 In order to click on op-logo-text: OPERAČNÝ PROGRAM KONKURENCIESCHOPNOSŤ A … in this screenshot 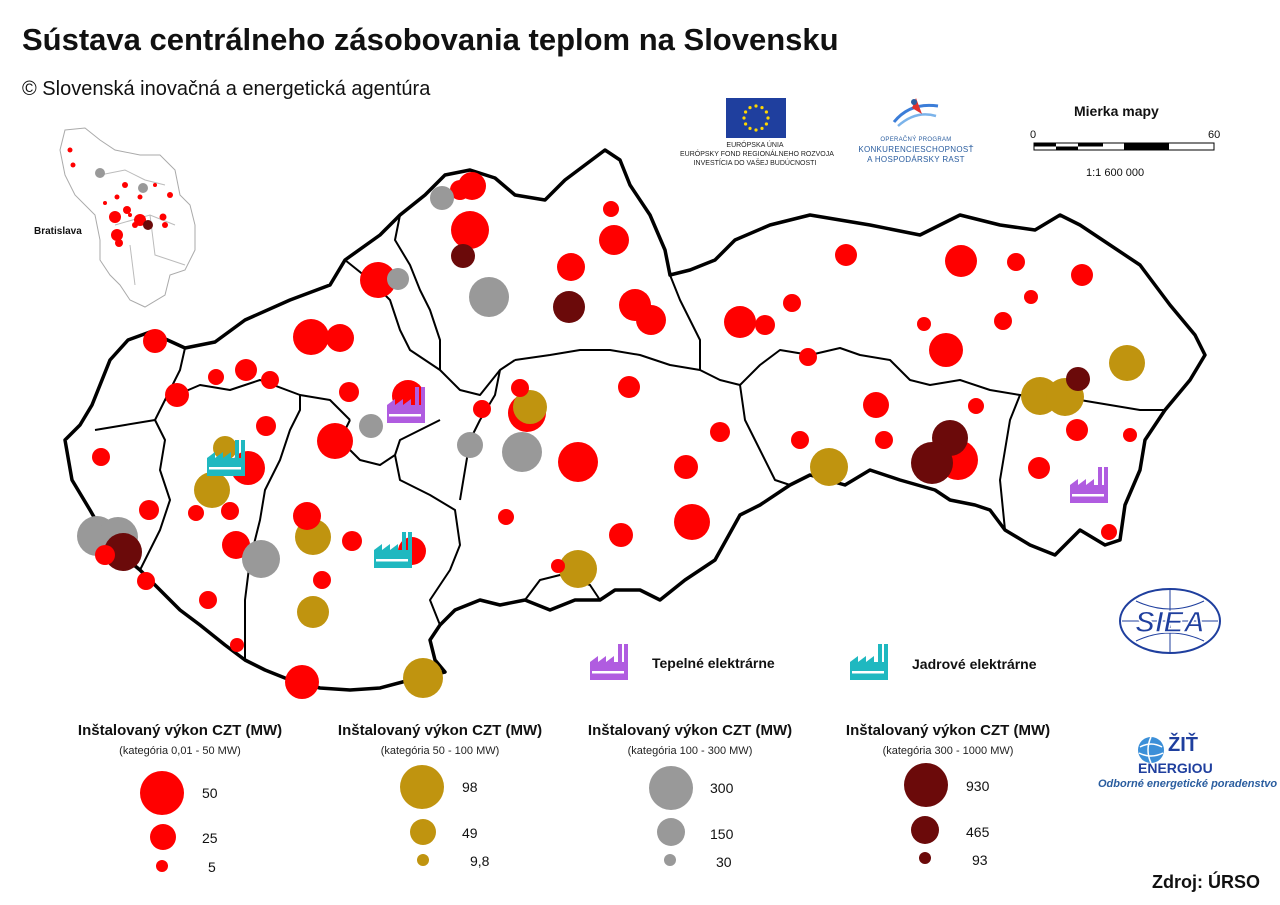, I will do `click(916, 150)`.